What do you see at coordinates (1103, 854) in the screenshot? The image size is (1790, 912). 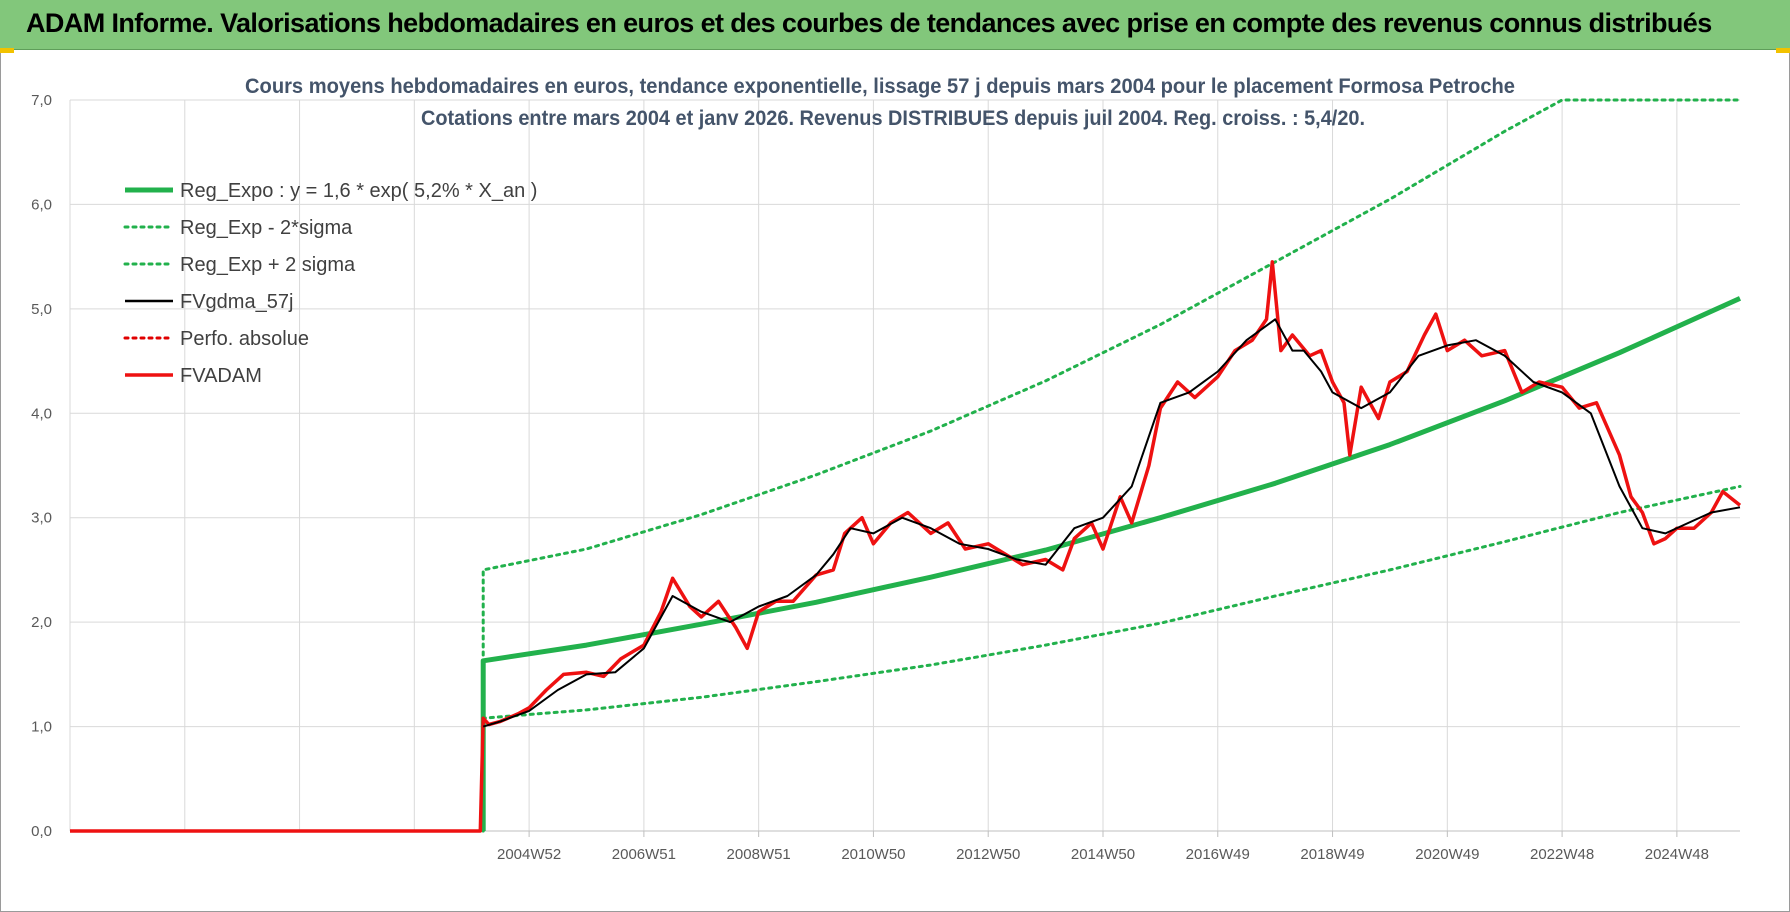 I see `x-tick-label: 2014W50` at bounding box center [1103, 854].